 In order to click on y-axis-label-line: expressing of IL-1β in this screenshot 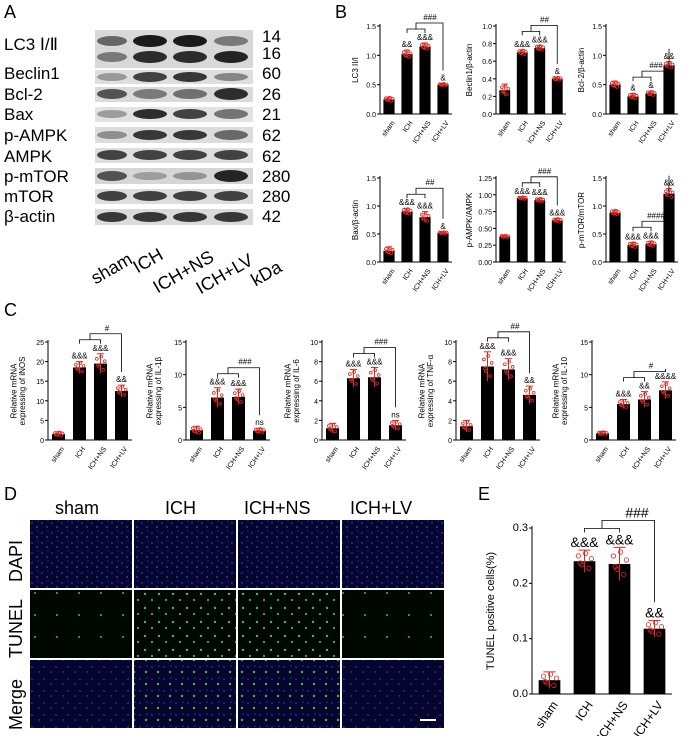, I will do `click(158, 391)`.